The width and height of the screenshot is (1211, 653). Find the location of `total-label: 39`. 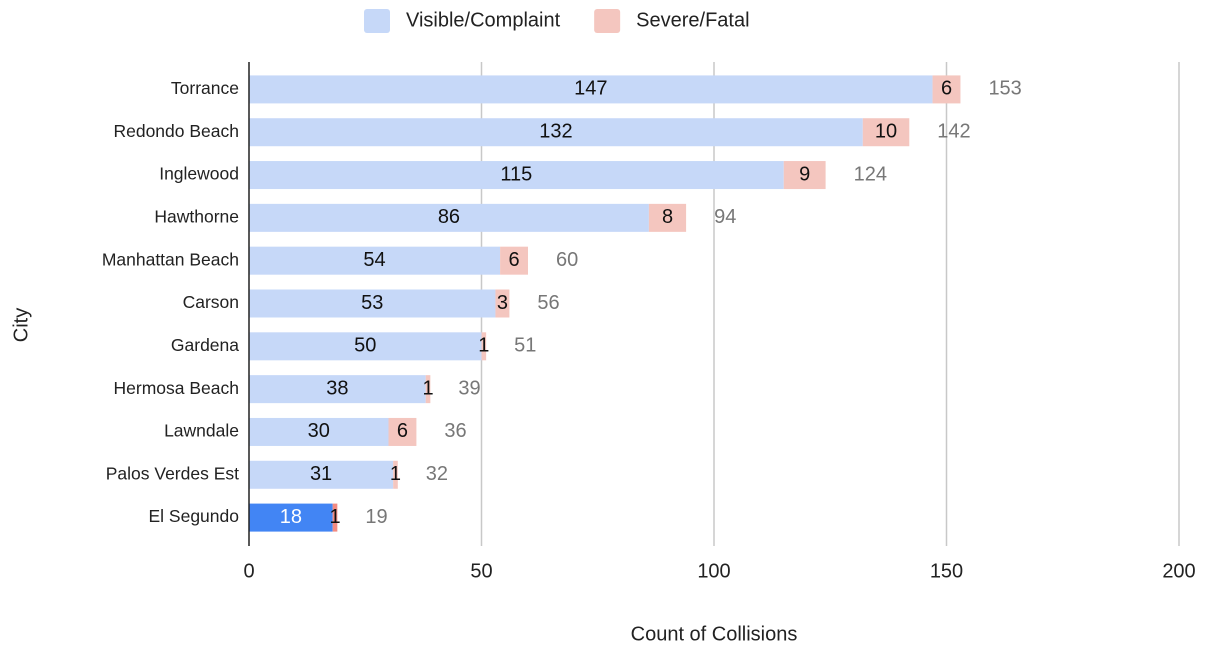

total-label: 39 is located at coordinates (469, 388).